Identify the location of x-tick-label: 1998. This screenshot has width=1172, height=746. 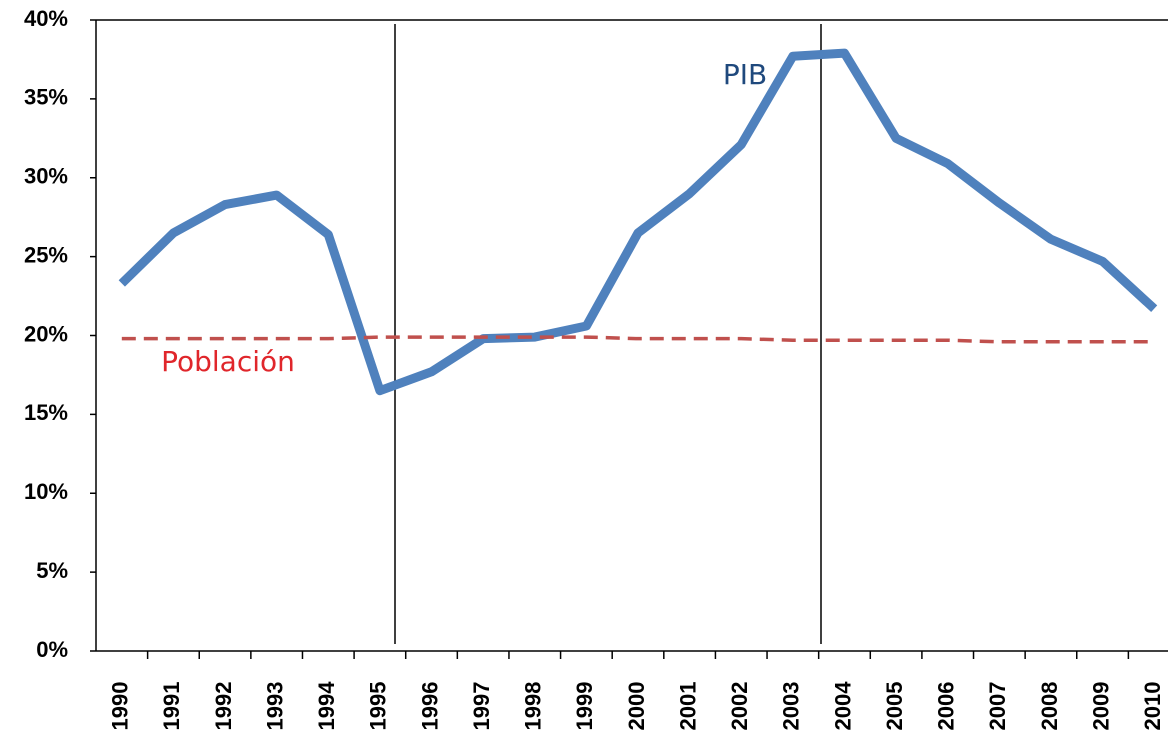
(533, 706).